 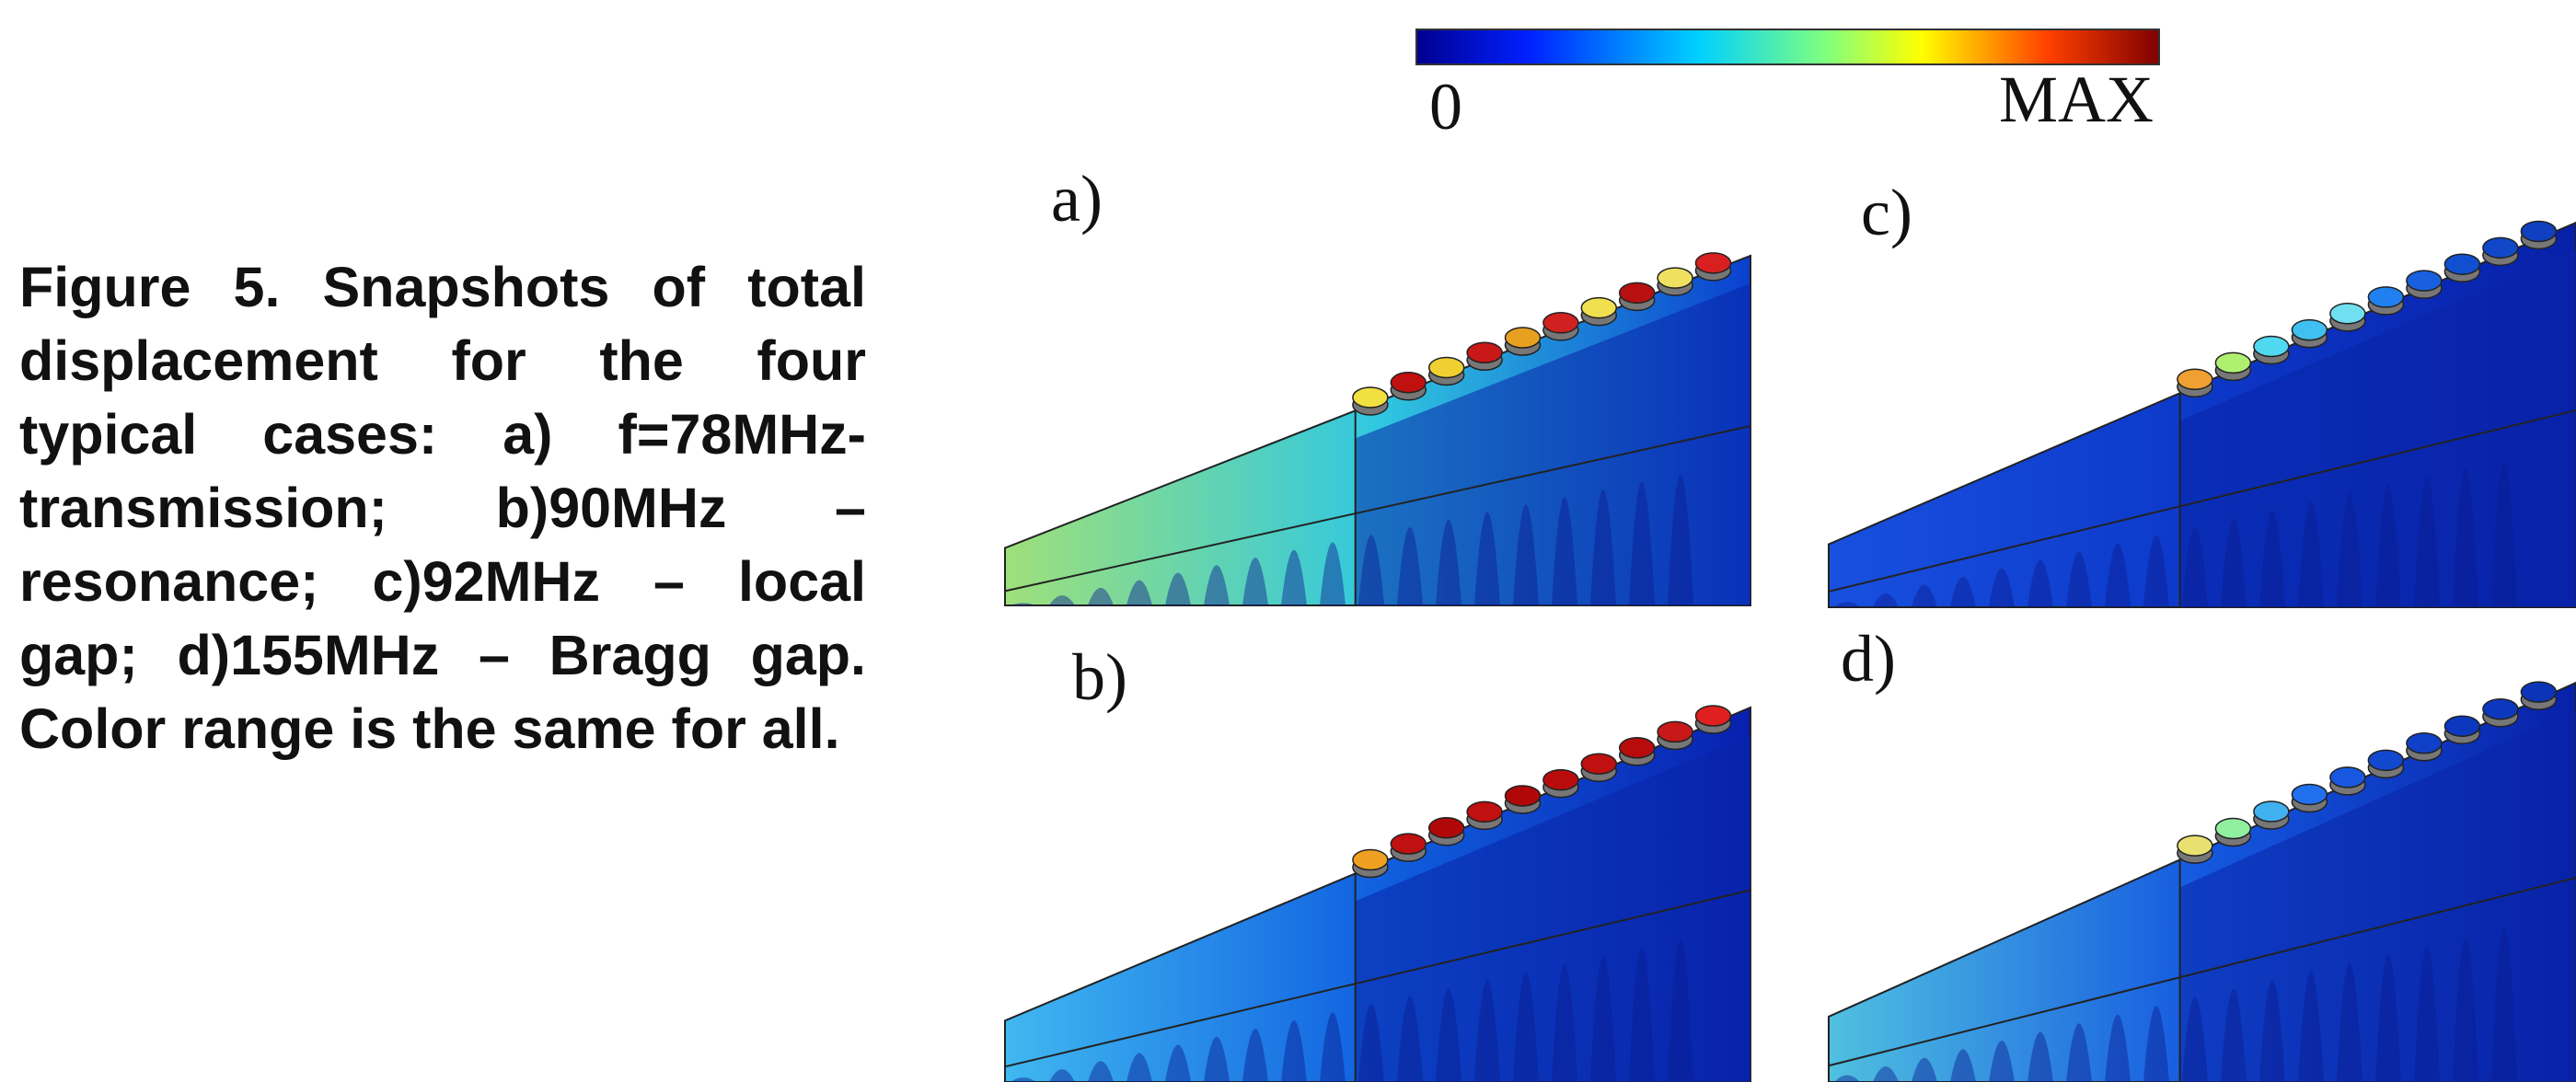 I want to click on panel-label: c), so click(x=1887, y=212).